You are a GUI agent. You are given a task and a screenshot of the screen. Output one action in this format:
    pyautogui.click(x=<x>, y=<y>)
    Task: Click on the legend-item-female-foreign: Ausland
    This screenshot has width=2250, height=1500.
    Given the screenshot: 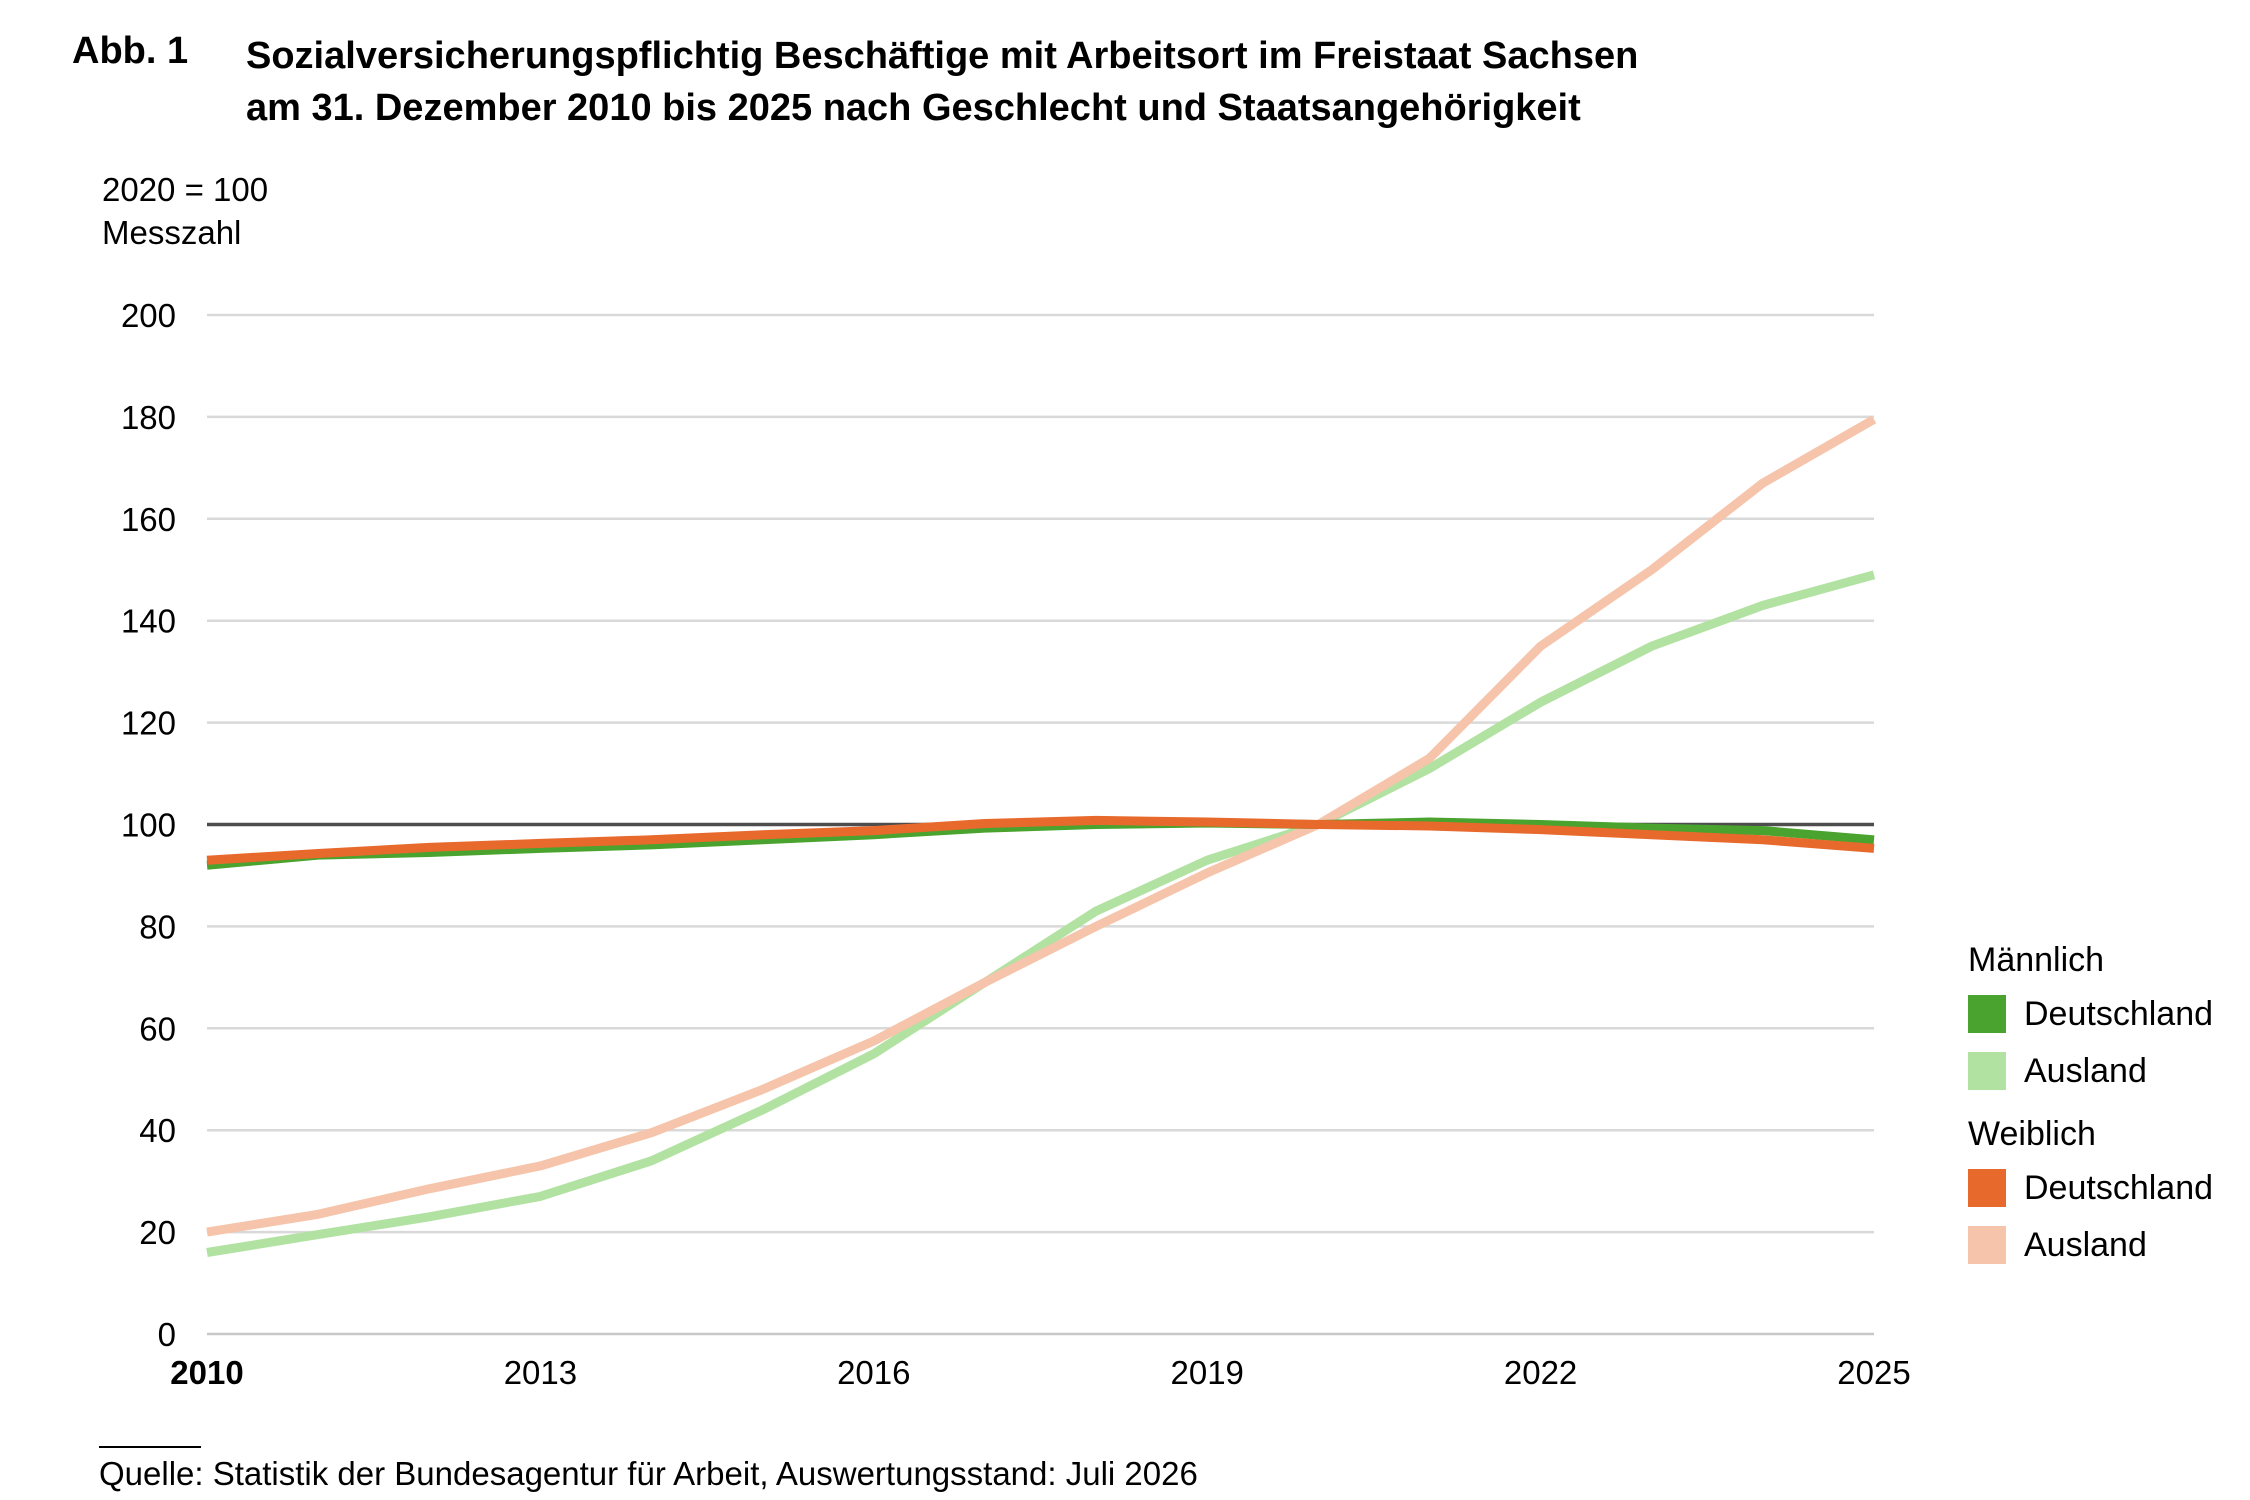 What is the action you would take?
    pyautogui.click(x=2090, y=1245)
    